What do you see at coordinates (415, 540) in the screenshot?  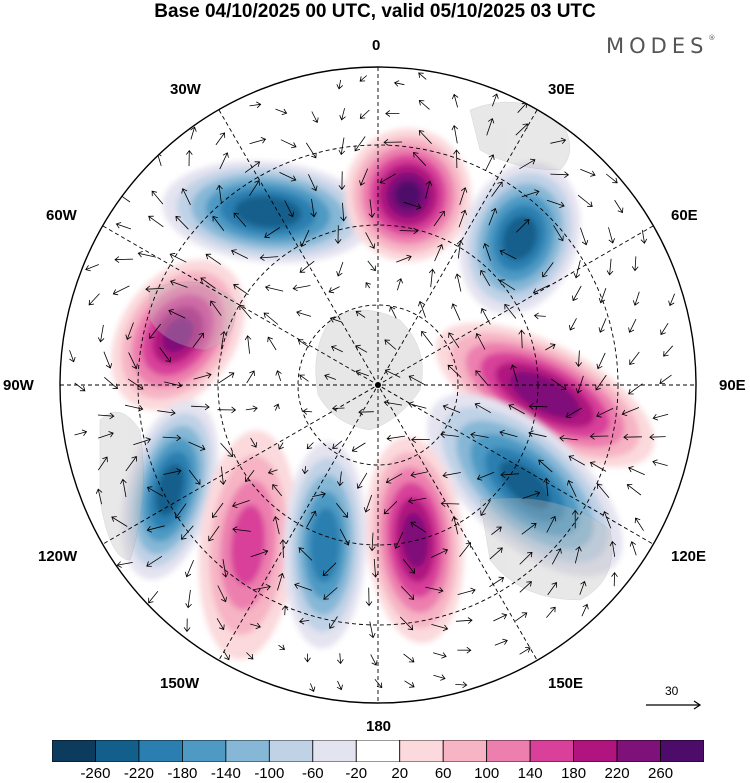 I see `anomaly-pos-175e` at bounding box center [415, 540].